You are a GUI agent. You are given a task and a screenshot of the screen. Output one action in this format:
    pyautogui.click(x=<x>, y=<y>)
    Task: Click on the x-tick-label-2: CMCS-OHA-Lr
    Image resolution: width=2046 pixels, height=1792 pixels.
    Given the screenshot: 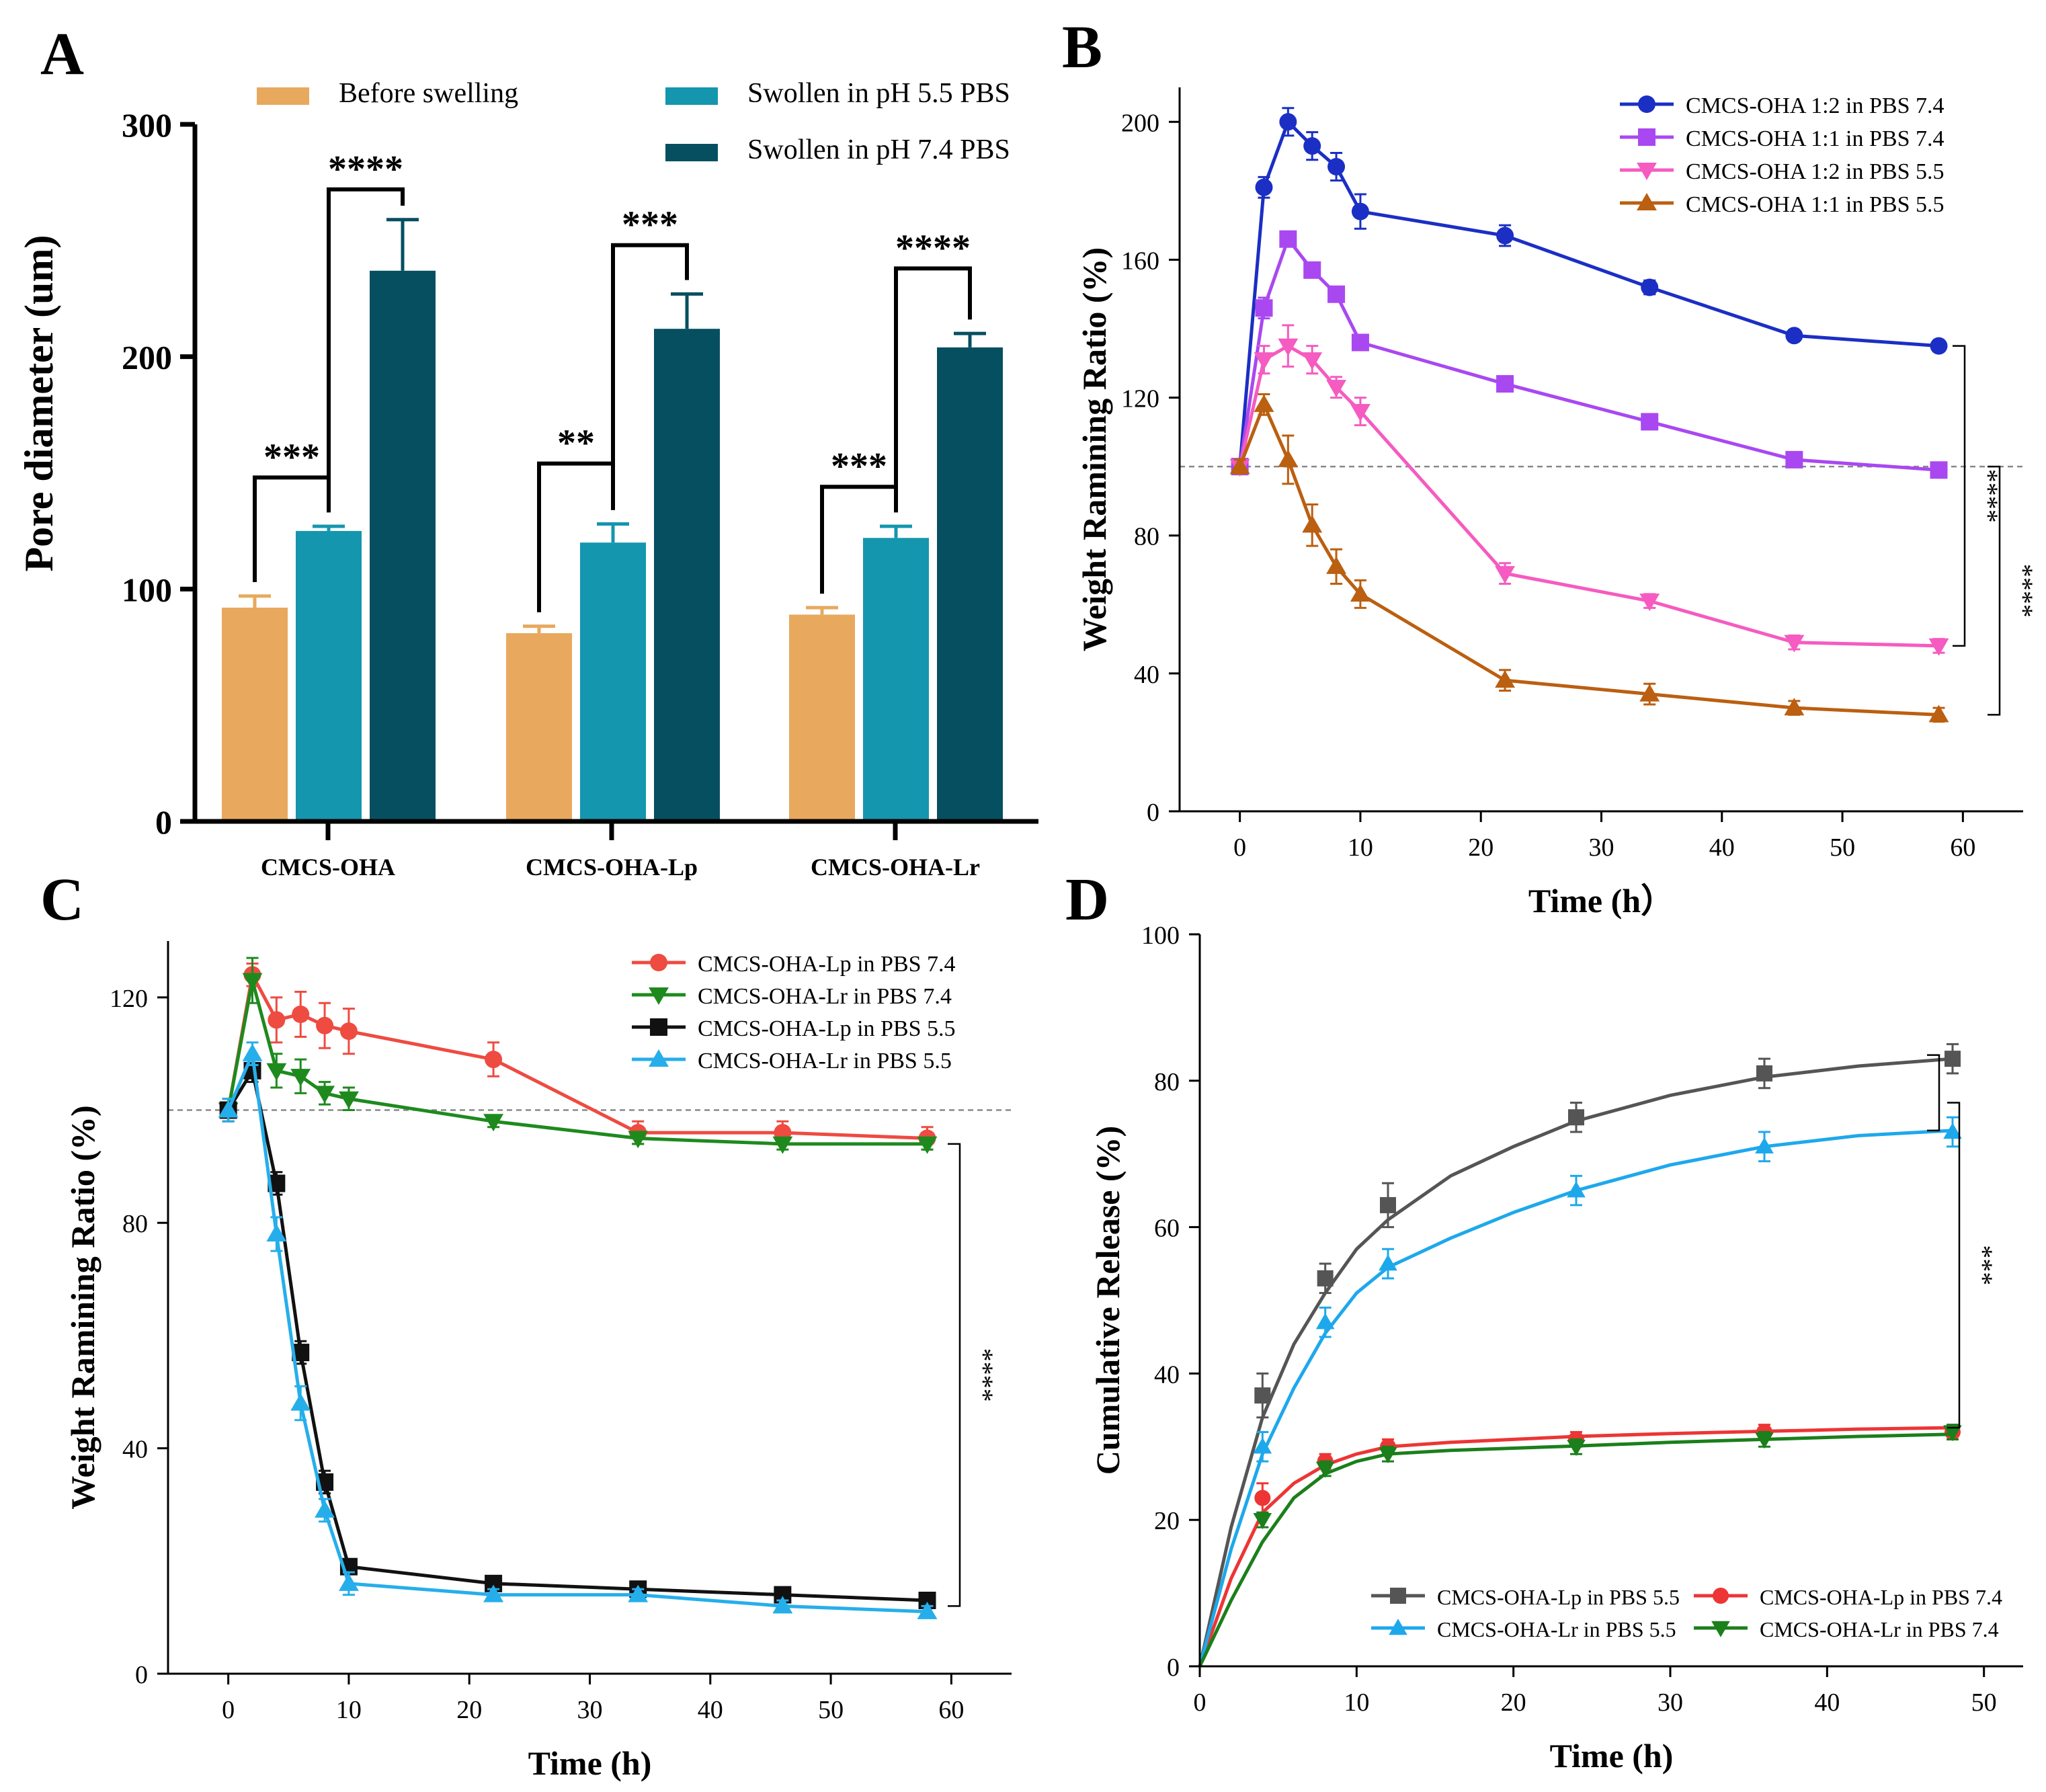 What is the action you would take?
    pyautogui.click(x=895, y=867)
    